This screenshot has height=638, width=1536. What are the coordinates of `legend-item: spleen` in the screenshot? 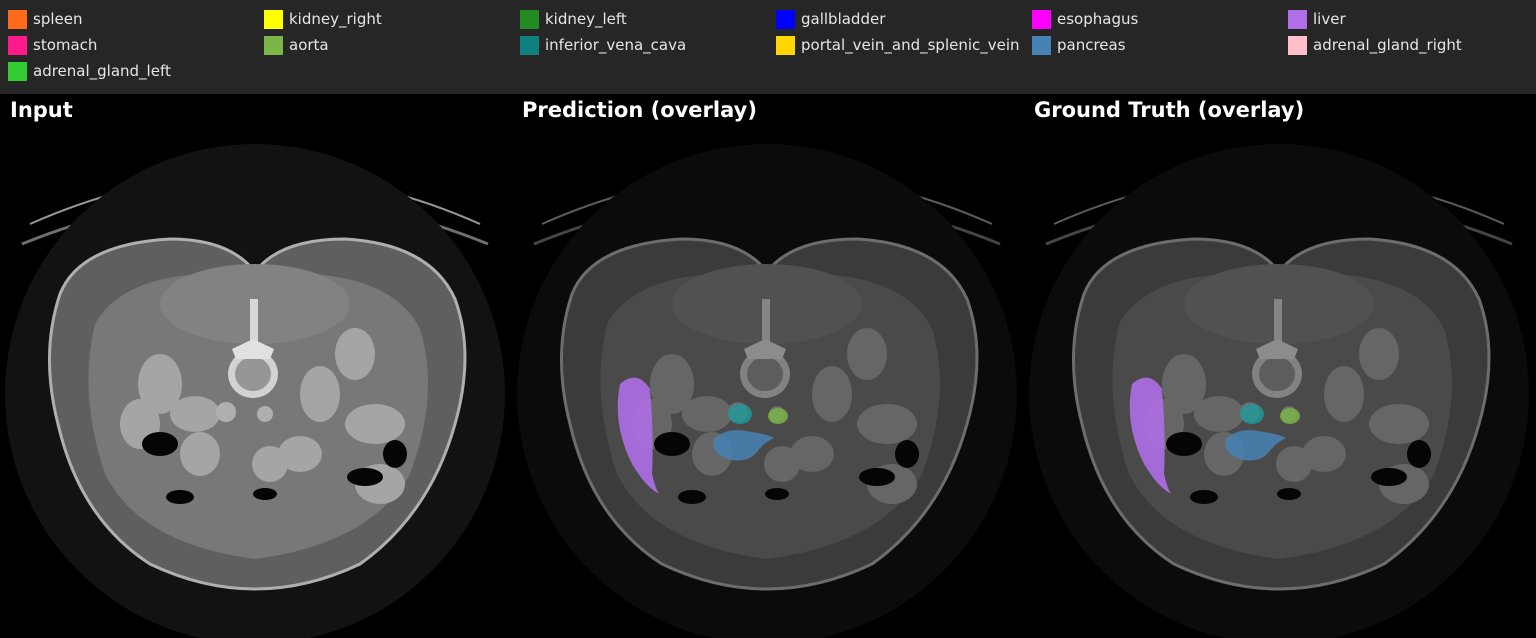 It's located at (45, 19).